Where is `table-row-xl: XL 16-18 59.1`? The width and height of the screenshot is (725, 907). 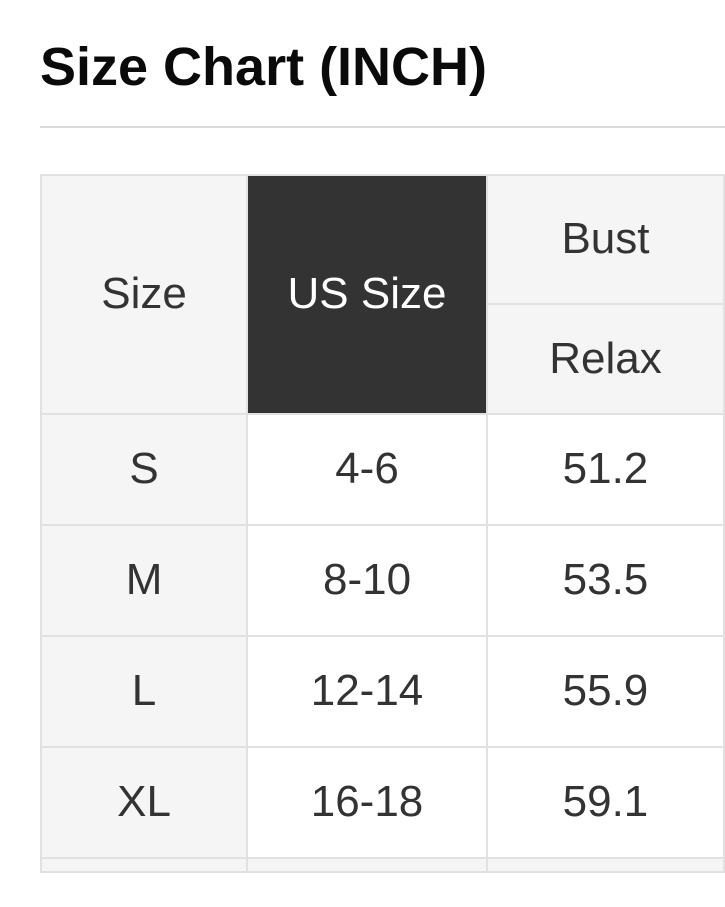
table-row-xl: XL 16-18 59.1 is located at coordinates (382, 802).